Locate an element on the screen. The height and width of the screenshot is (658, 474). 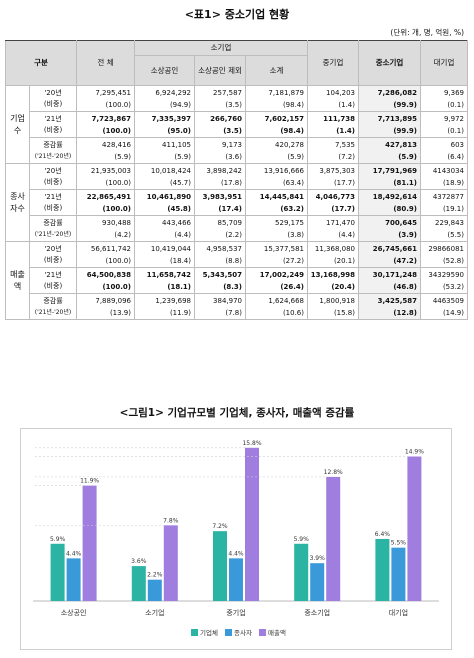
table-cell: 56,611,742 (100.0) is located at coordinates (105, 254).